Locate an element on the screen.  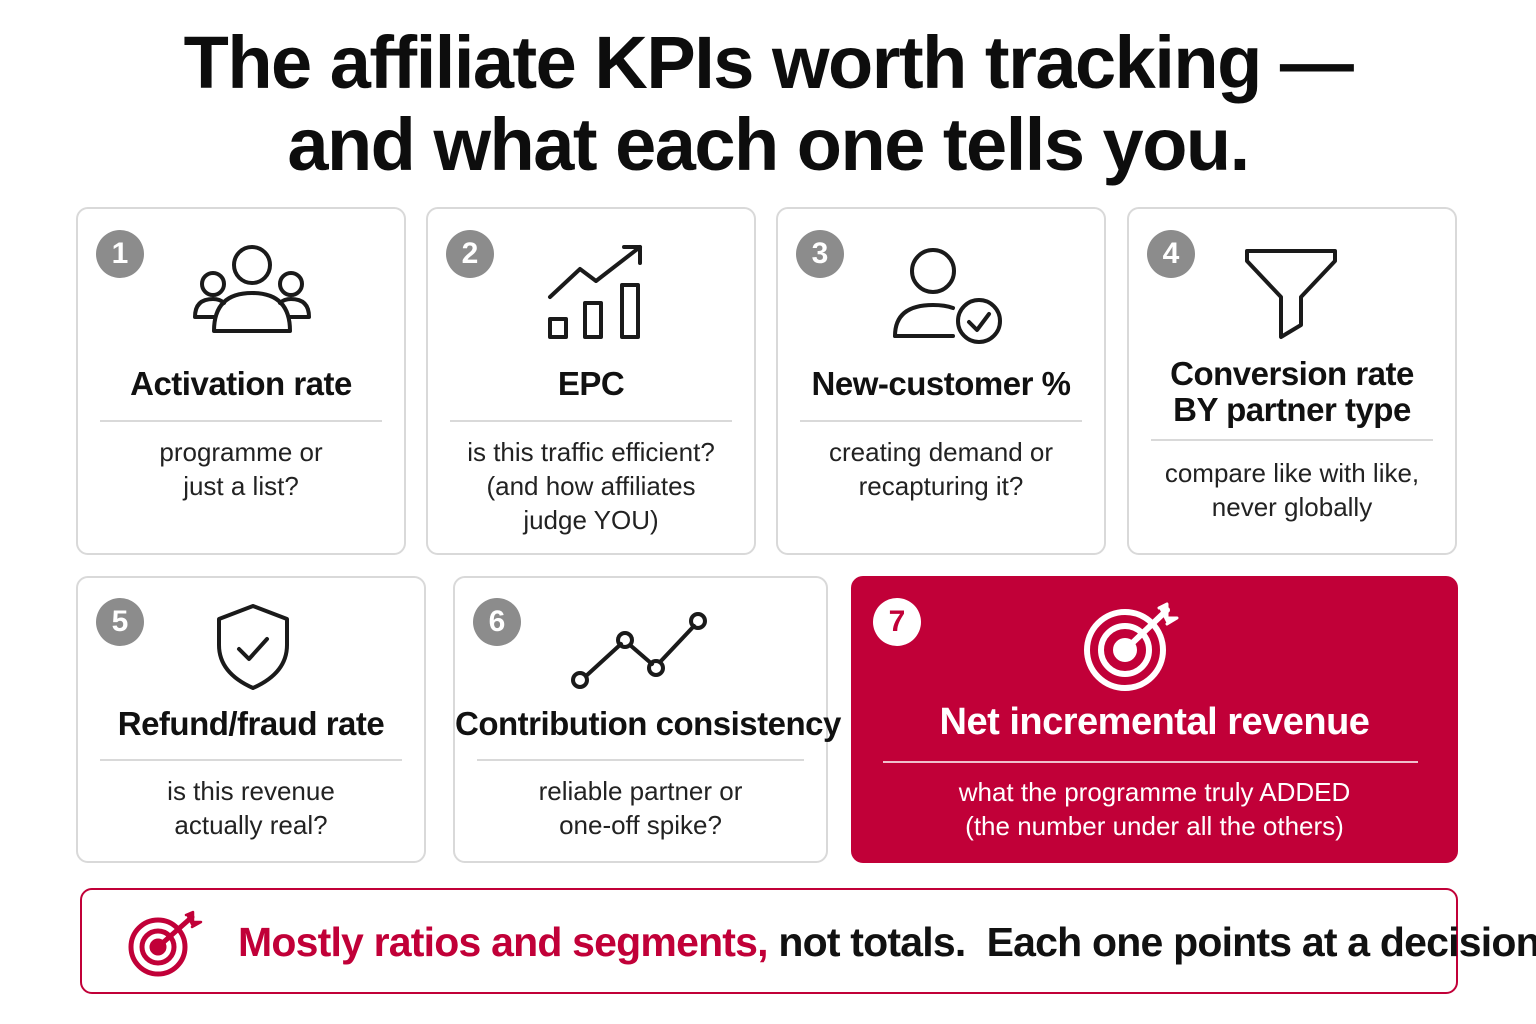
kpi-title-line: BY partner type is located at coordinates (1292, 409).